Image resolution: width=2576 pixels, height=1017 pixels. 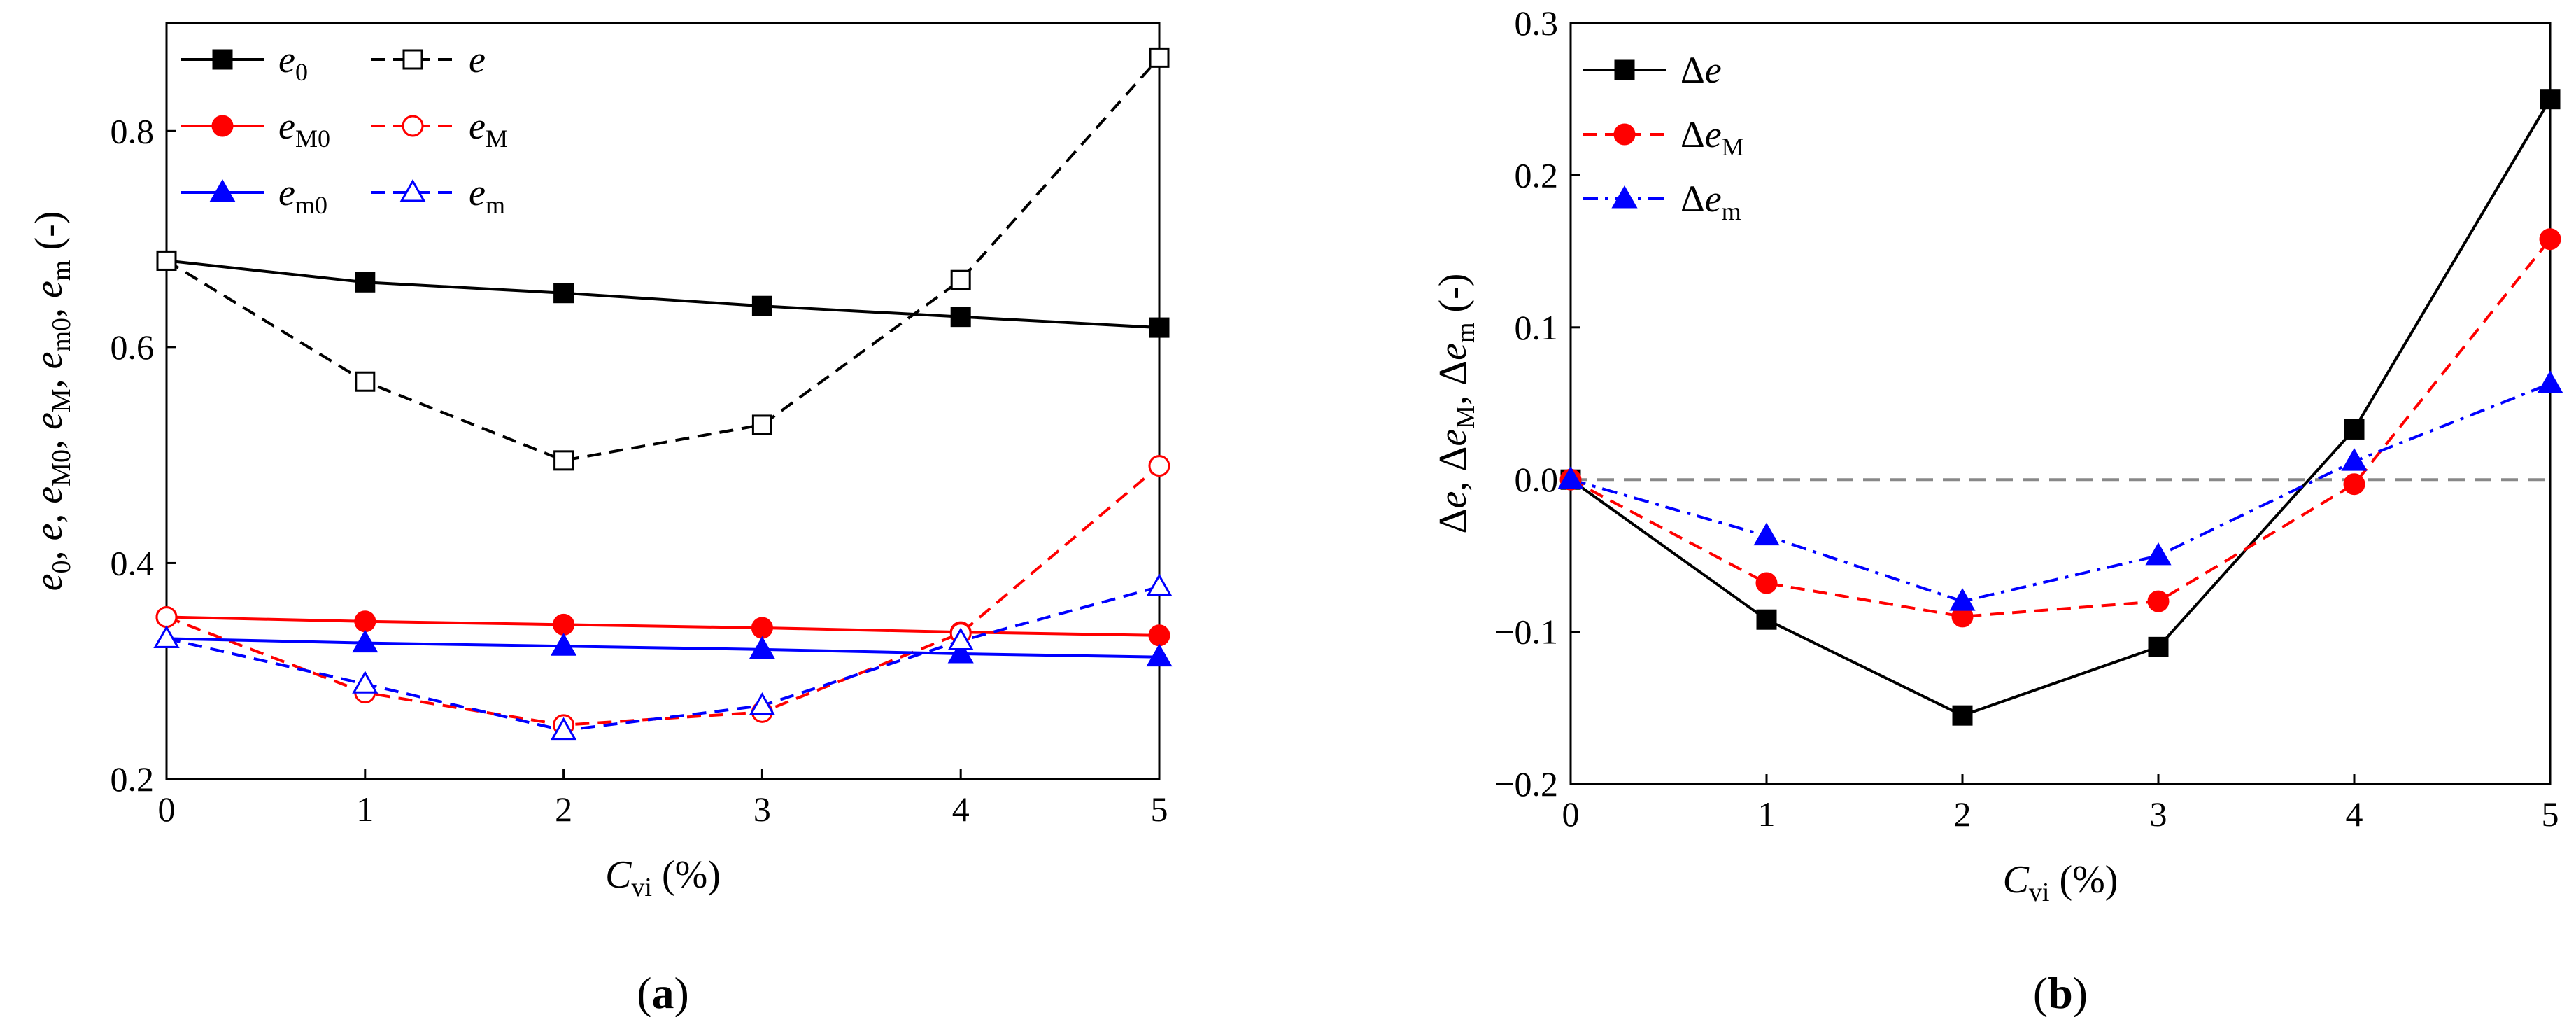 I want to click on panel-label-letter: a, so click(x=663, y=992).